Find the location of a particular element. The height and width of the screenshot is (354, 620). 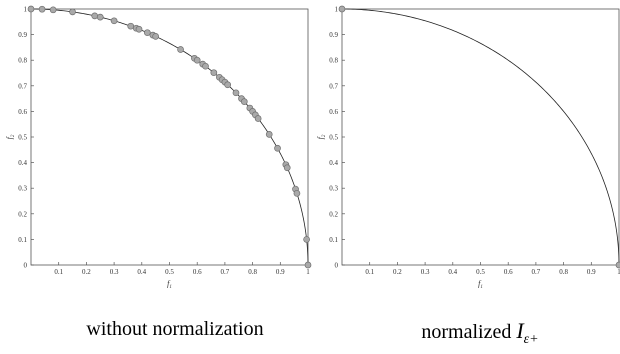

right-chart-caption: normalized Iε+ is located at coordinates (480, 332).